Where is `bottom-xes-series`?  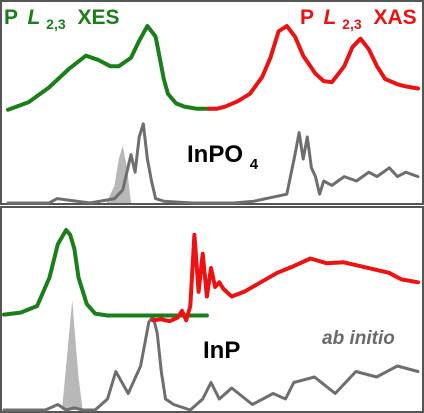 bottom-xes-series is located at coordinates (105, 273).